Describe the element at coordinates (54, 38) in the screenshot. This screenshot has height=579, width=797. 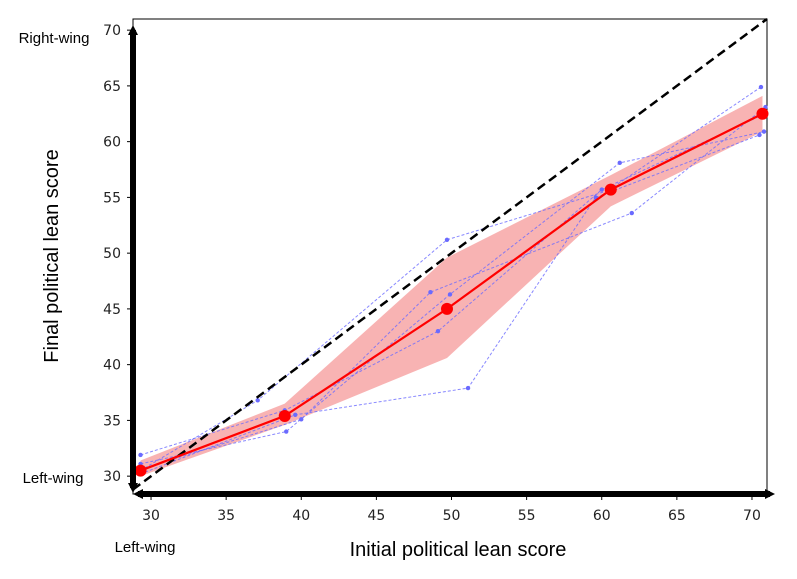
I see `y-top-end-label: Right-wing` at that location.